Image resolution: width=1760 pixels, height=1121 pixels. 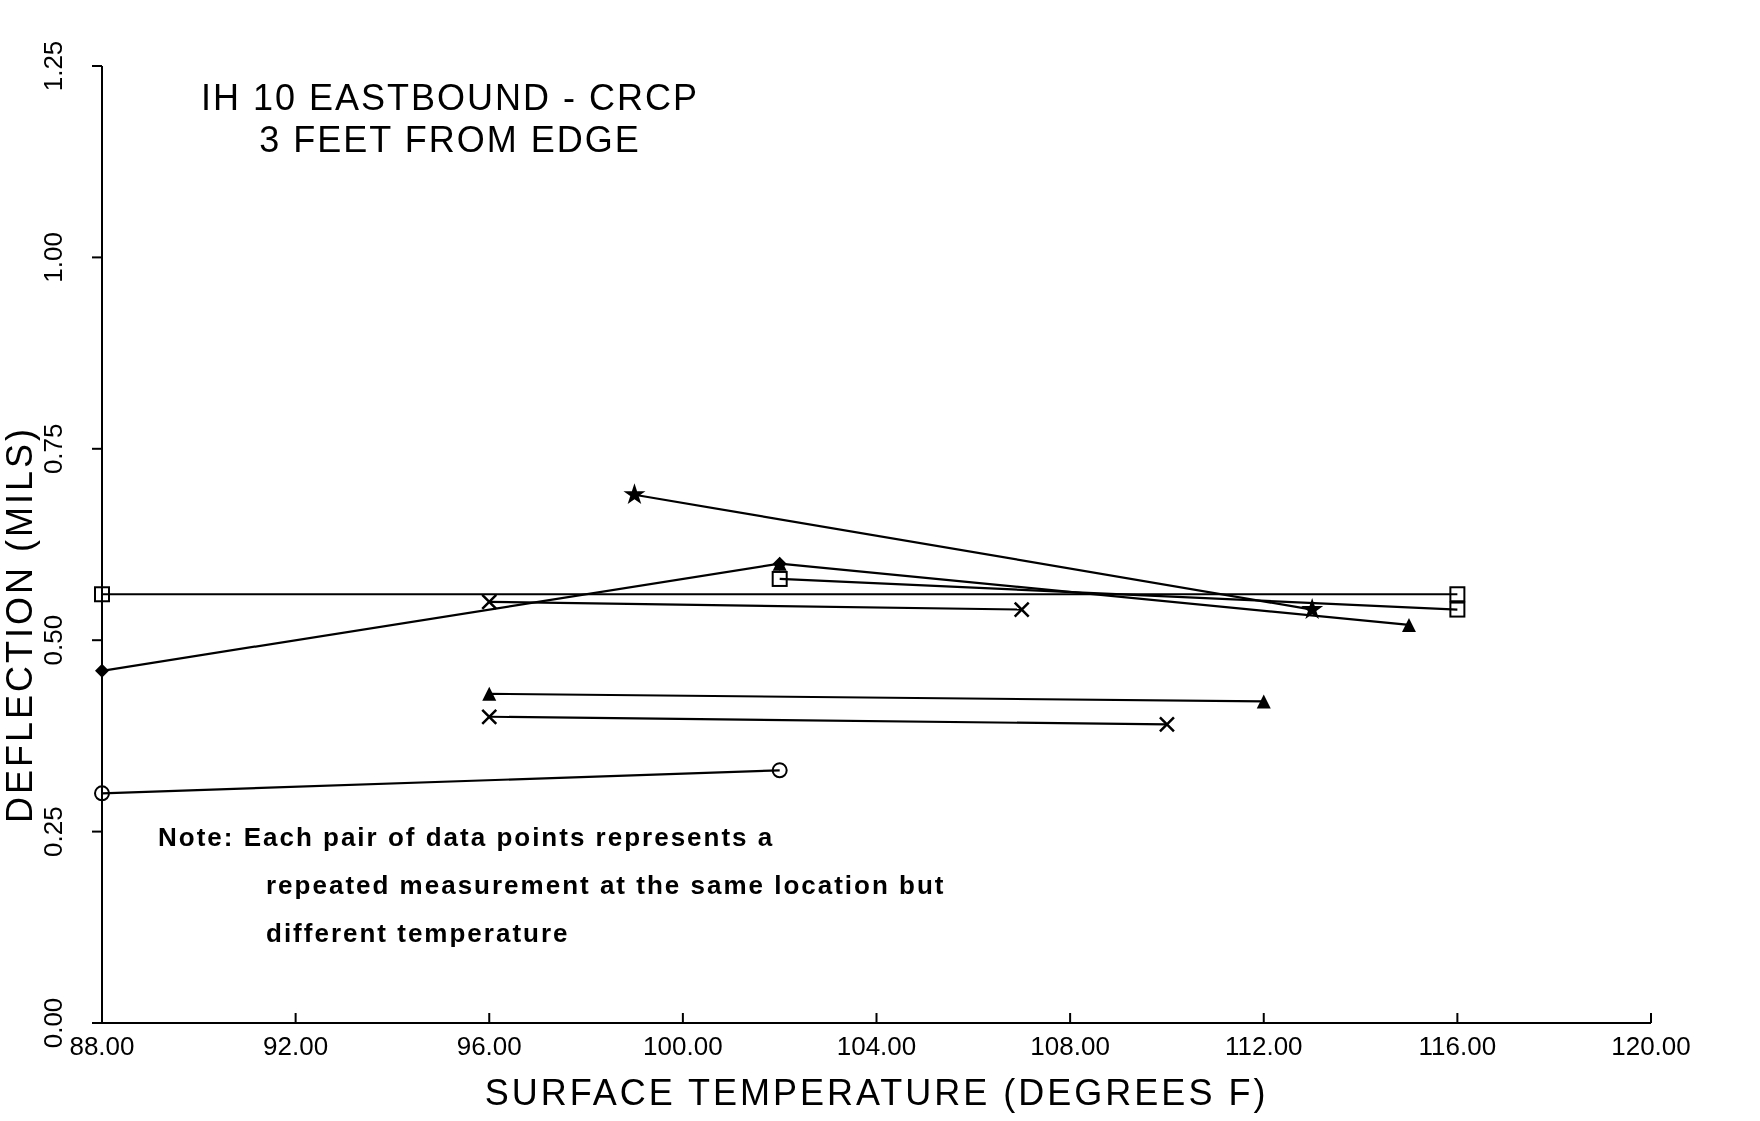 What do you see at coordinates (1070, 1046) in the screenshot?
I see `x-tick-label: 108.00` at bounding box center [1070, 1046].